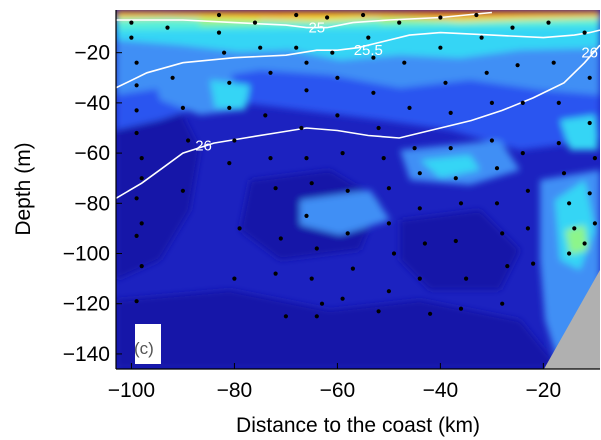 Image resolution: width=601 pixels, height=440 pixels. I want to click on x-tick-label: −60, so click(338, 390).